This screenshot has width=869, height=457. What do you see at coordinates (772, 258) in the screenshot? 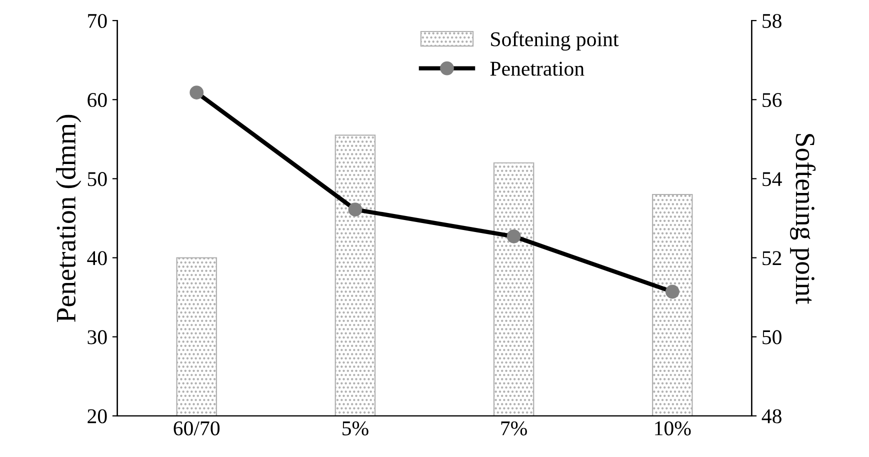
I see `y2-tick-label: 52` at bounding box center [772, 258].